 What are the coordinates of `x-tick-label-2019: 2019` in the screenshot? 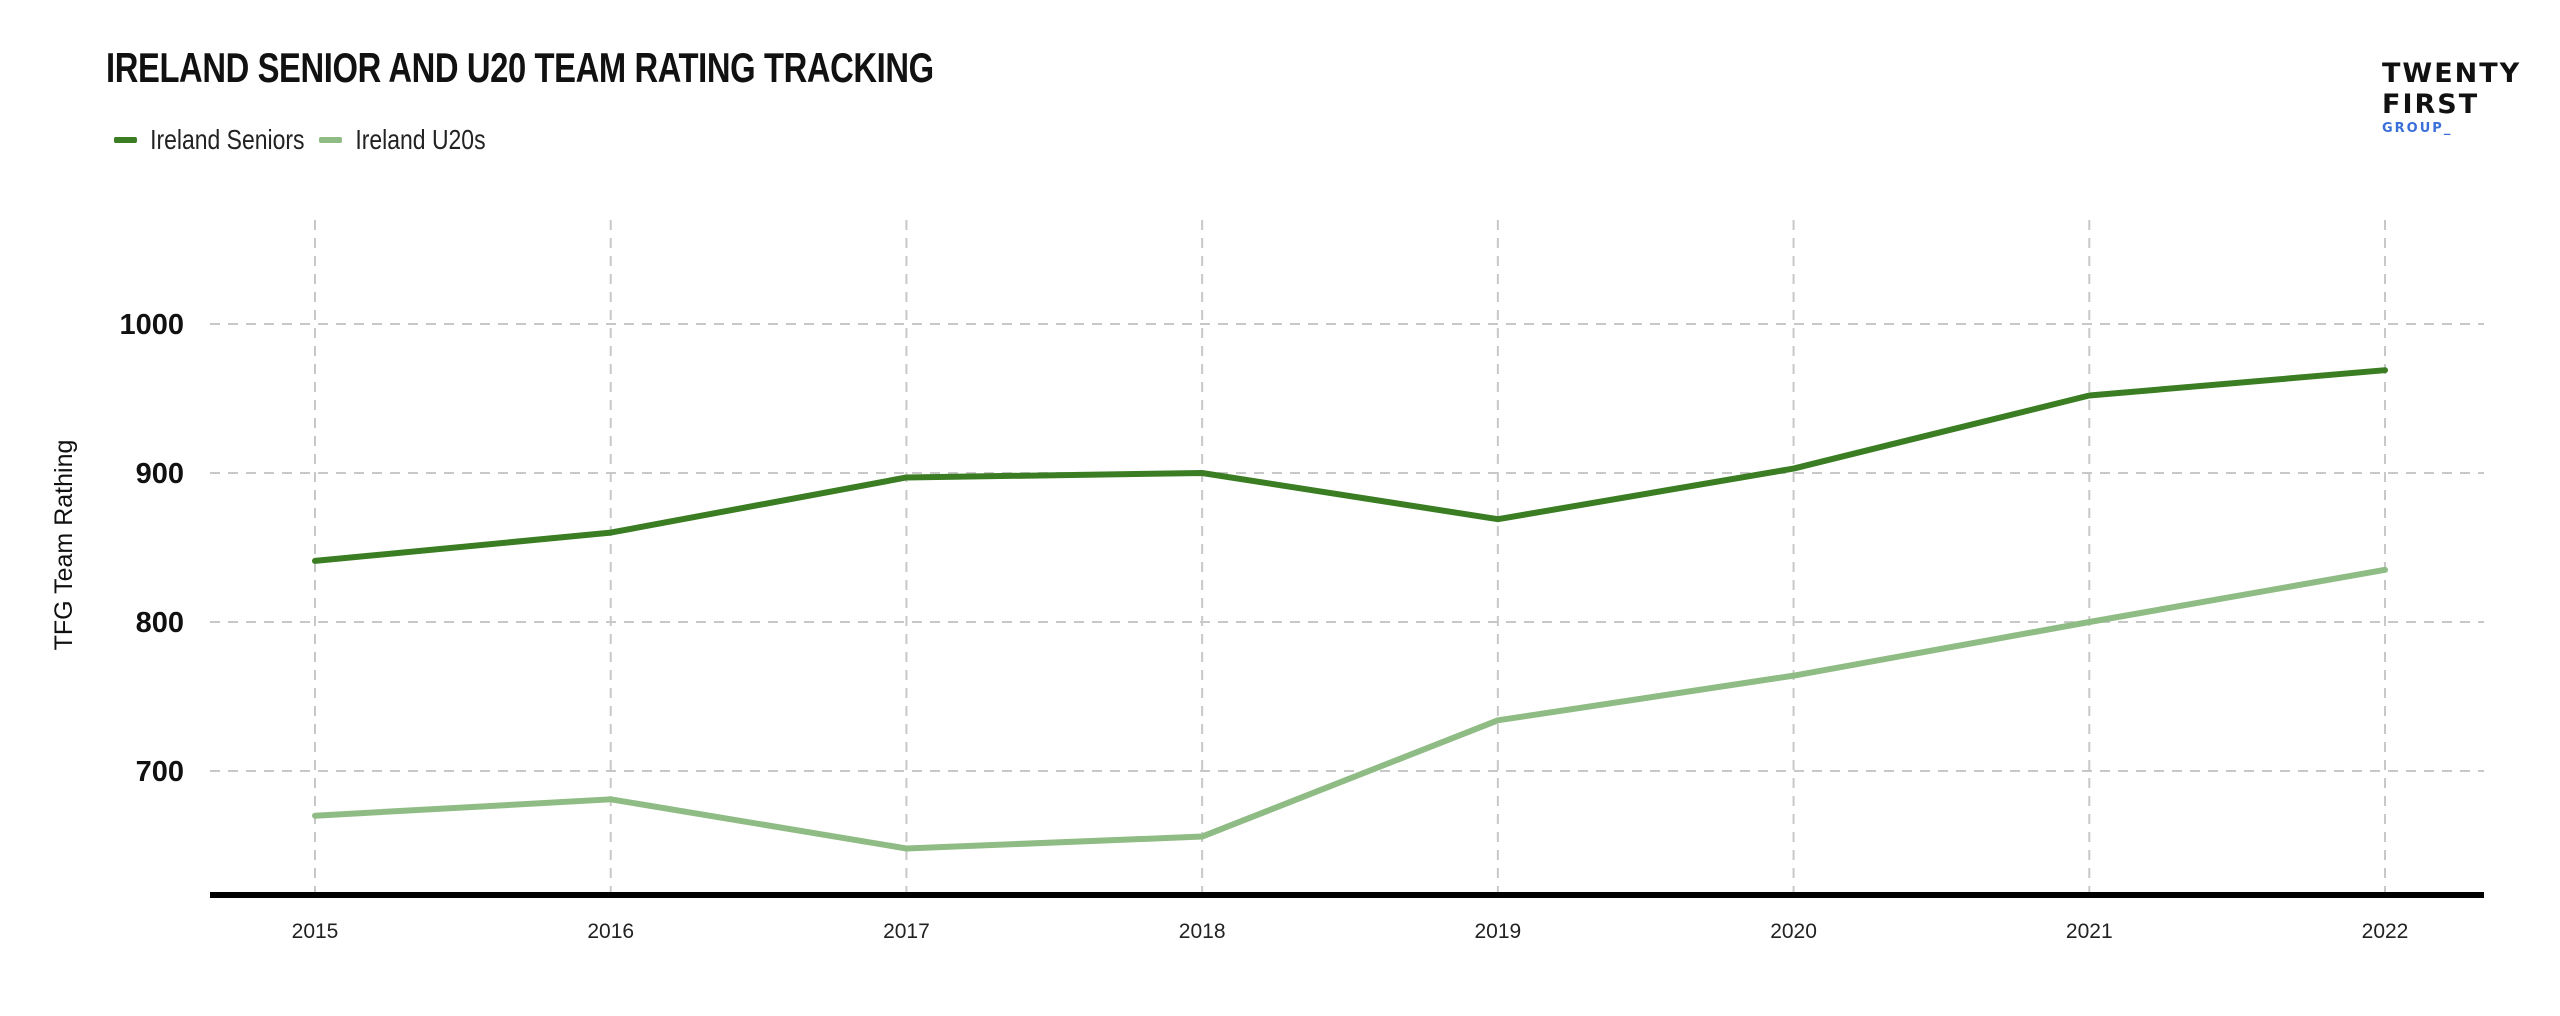 It's located at (1497, 931).